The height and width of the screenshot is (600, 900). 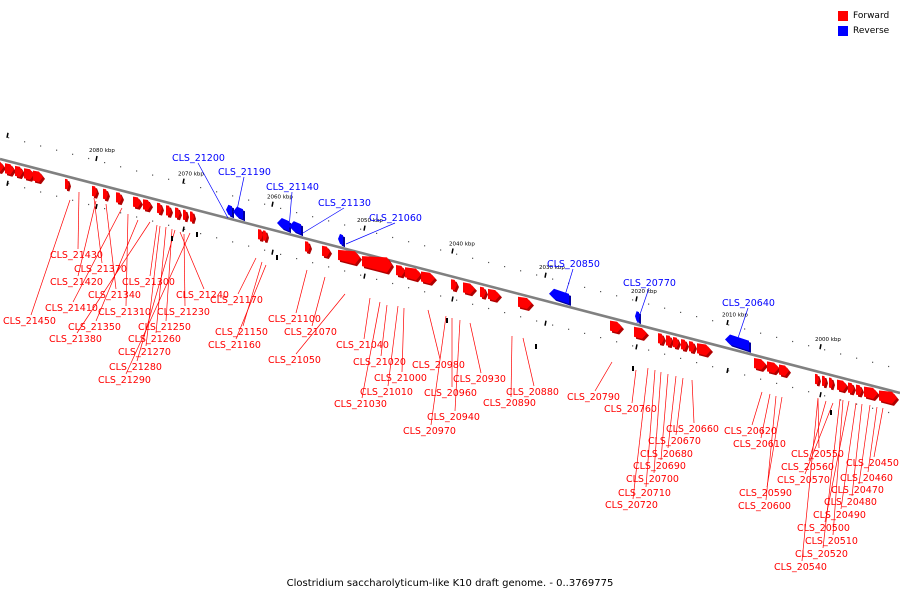 What do you see at coordinates (183, 312) in the screenshot?
I see `gene-label-forward: CLS_21230` at bounding box center [183, 312].